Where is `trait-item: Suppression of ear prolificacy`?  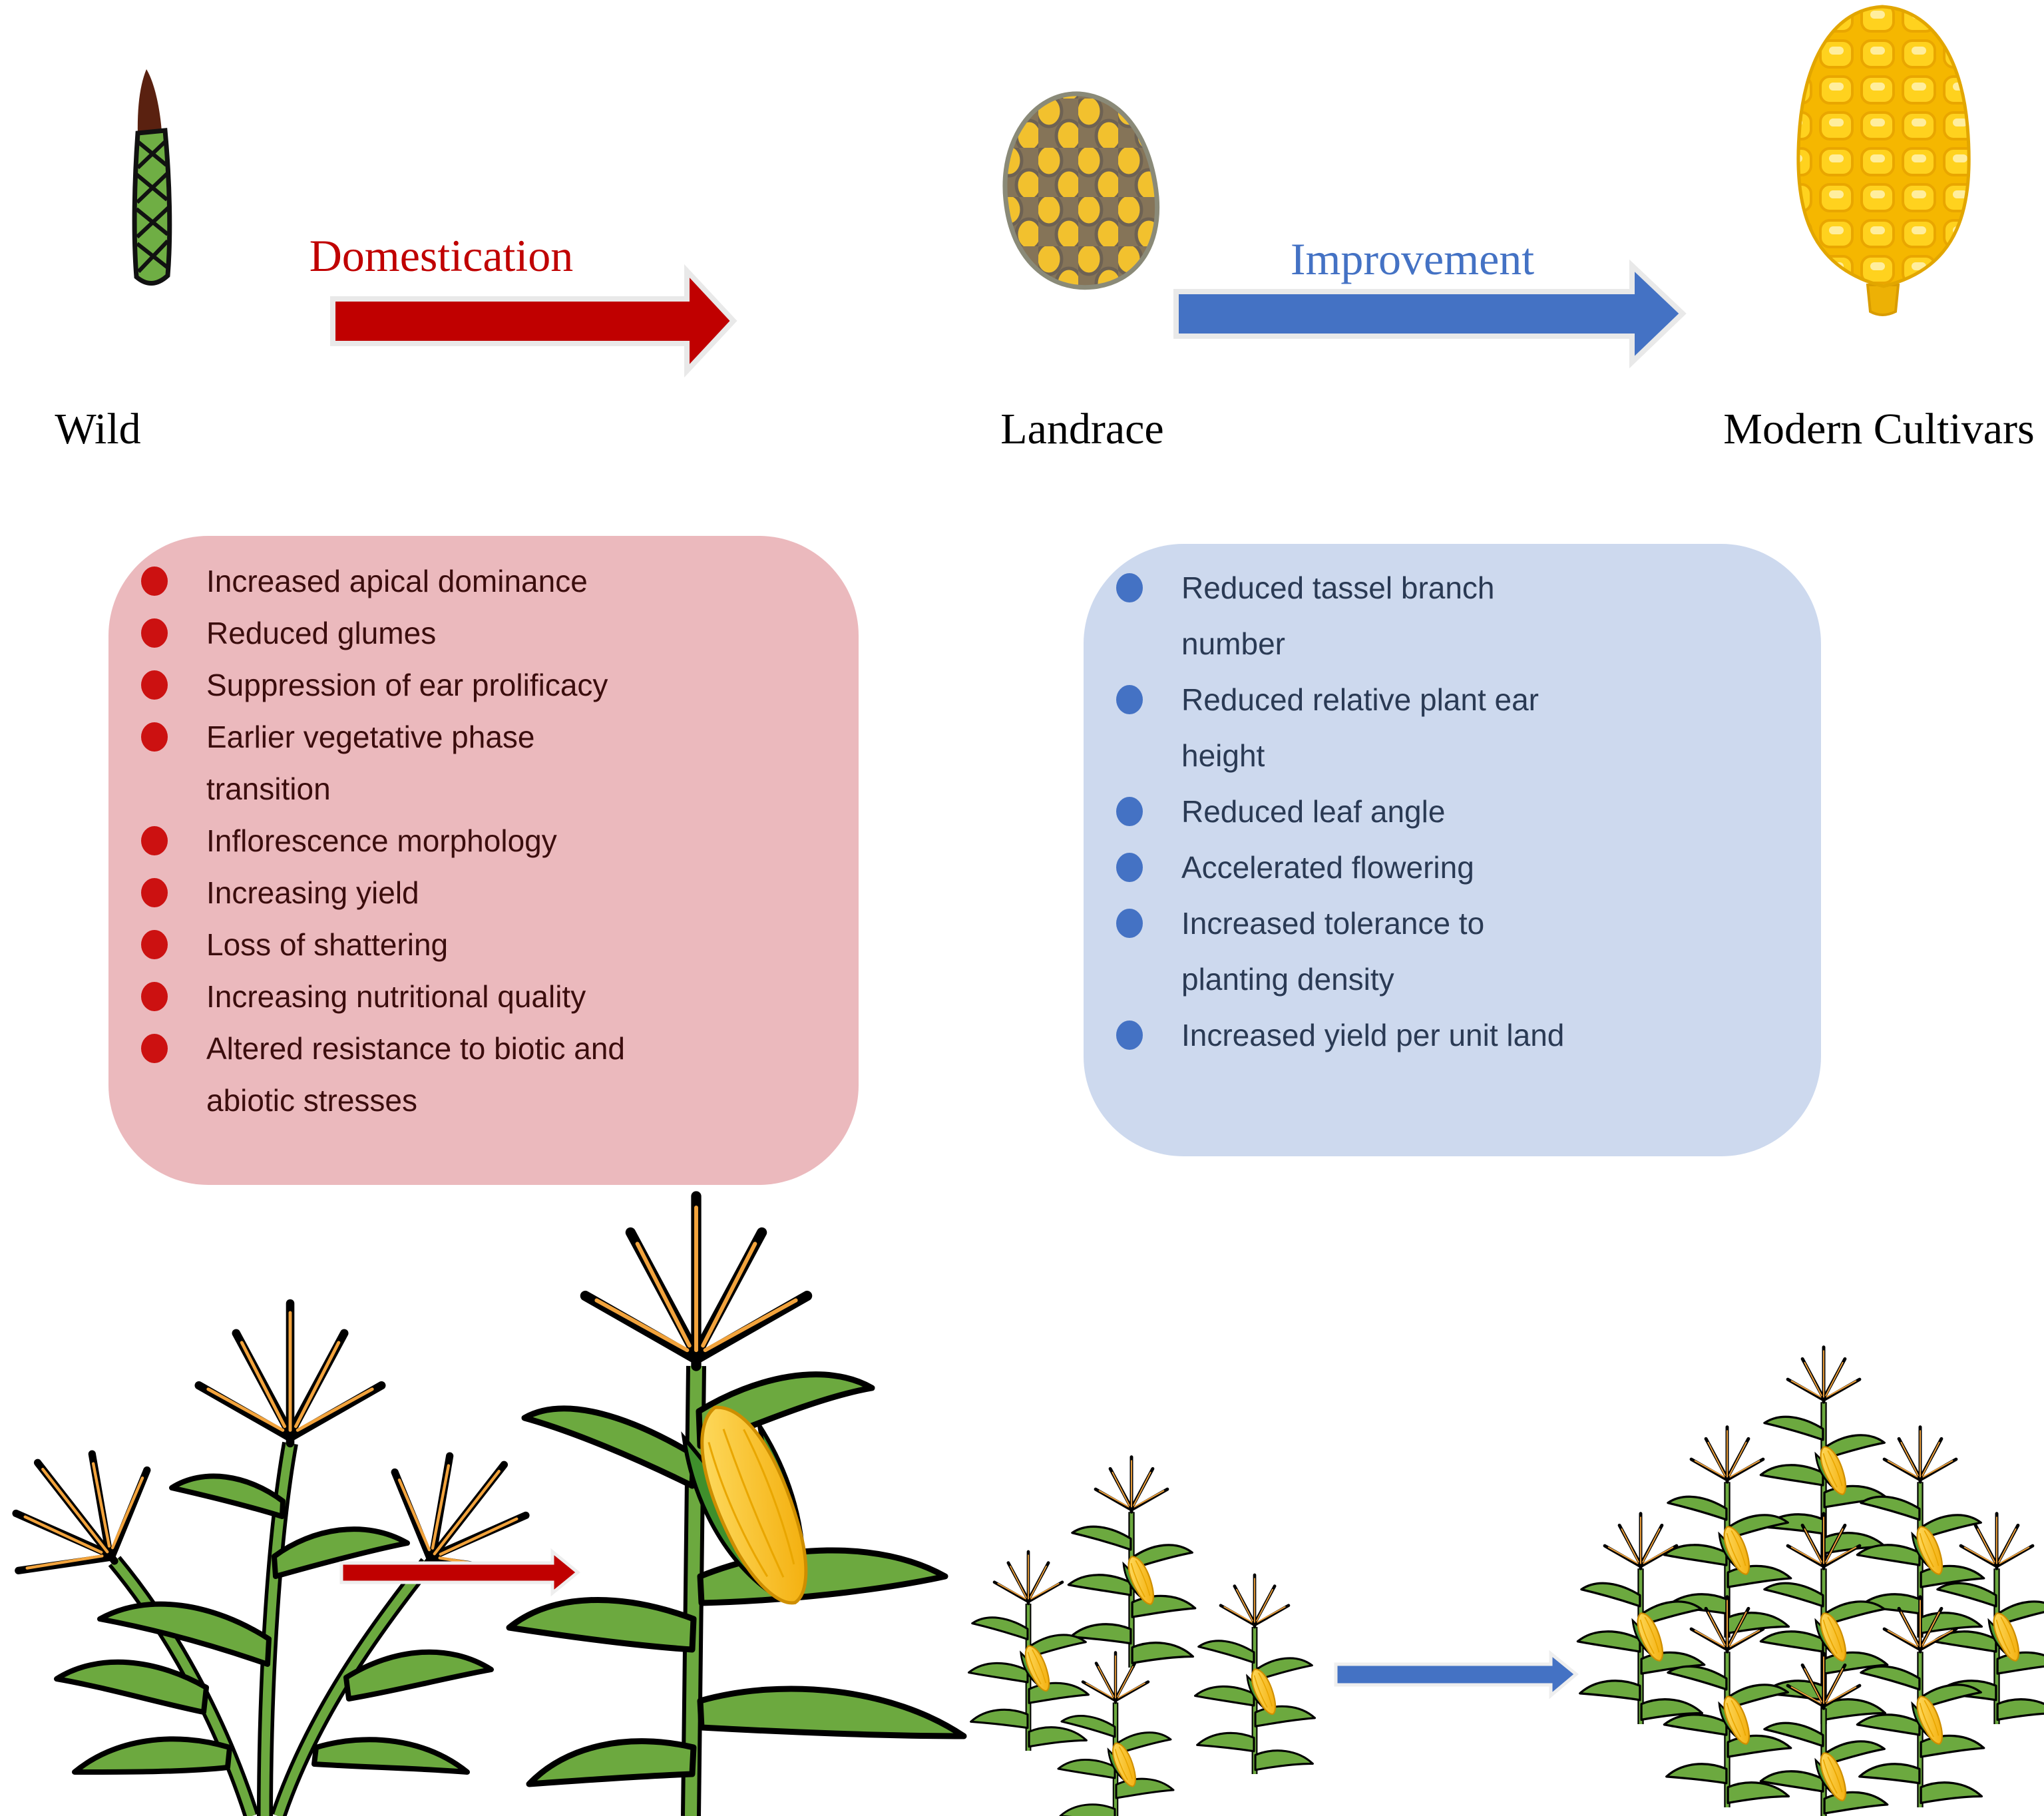 trait-item: Suppression of ear prolificacy is located at coordinates (483, 685).